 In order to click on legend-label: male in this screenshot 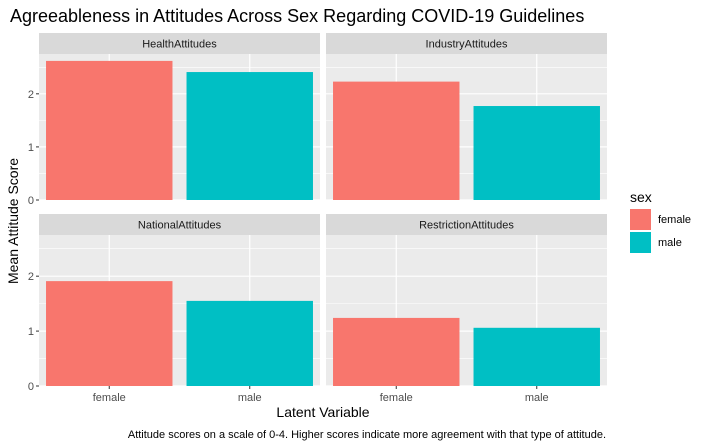, I will do `click(670, 243)`.